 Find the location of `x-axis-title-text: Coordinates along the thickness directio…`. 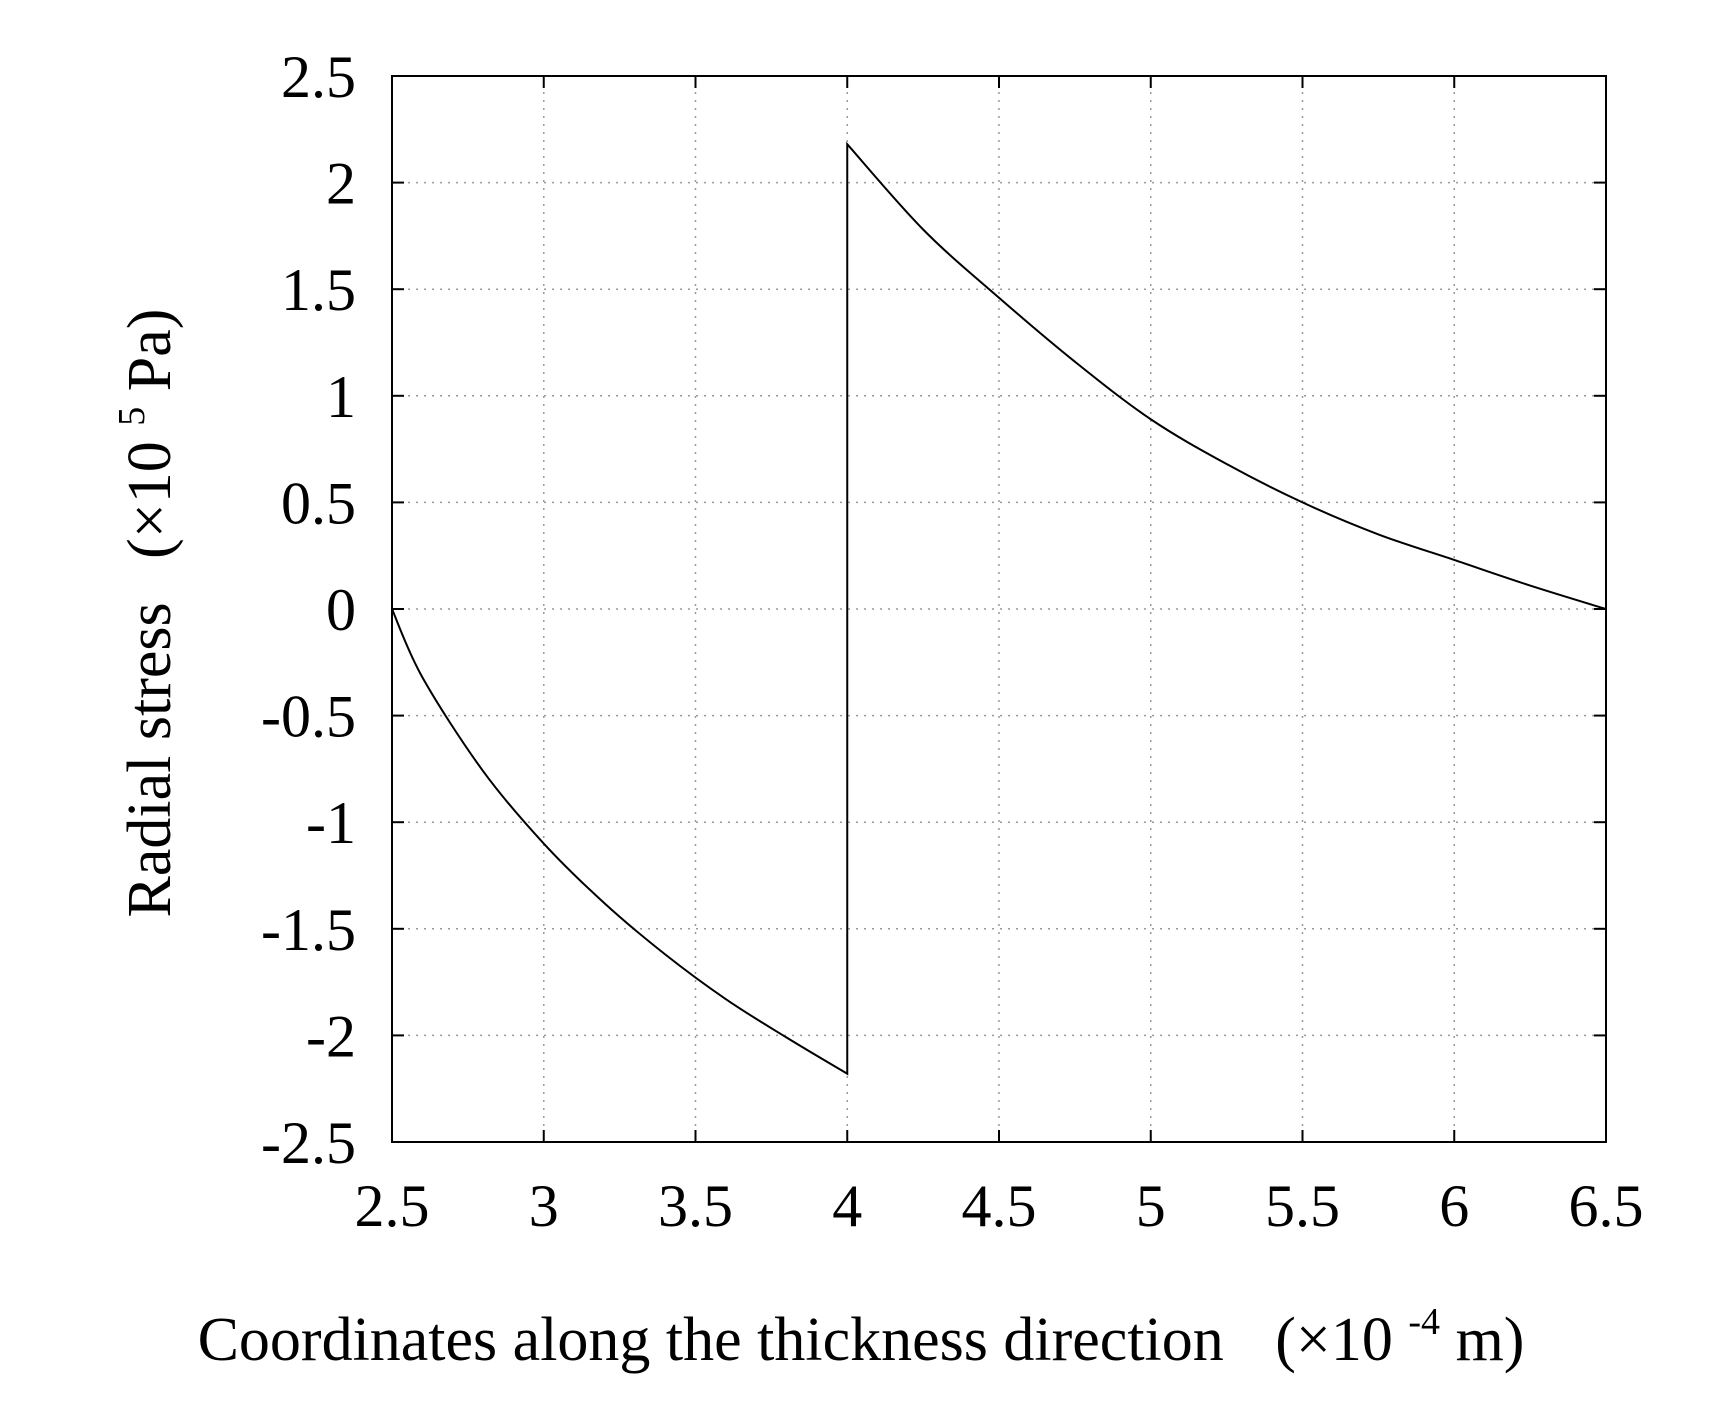

x-axis-title-text: Coordinates along the thickness directio… is located at coordinates (711, 1340).